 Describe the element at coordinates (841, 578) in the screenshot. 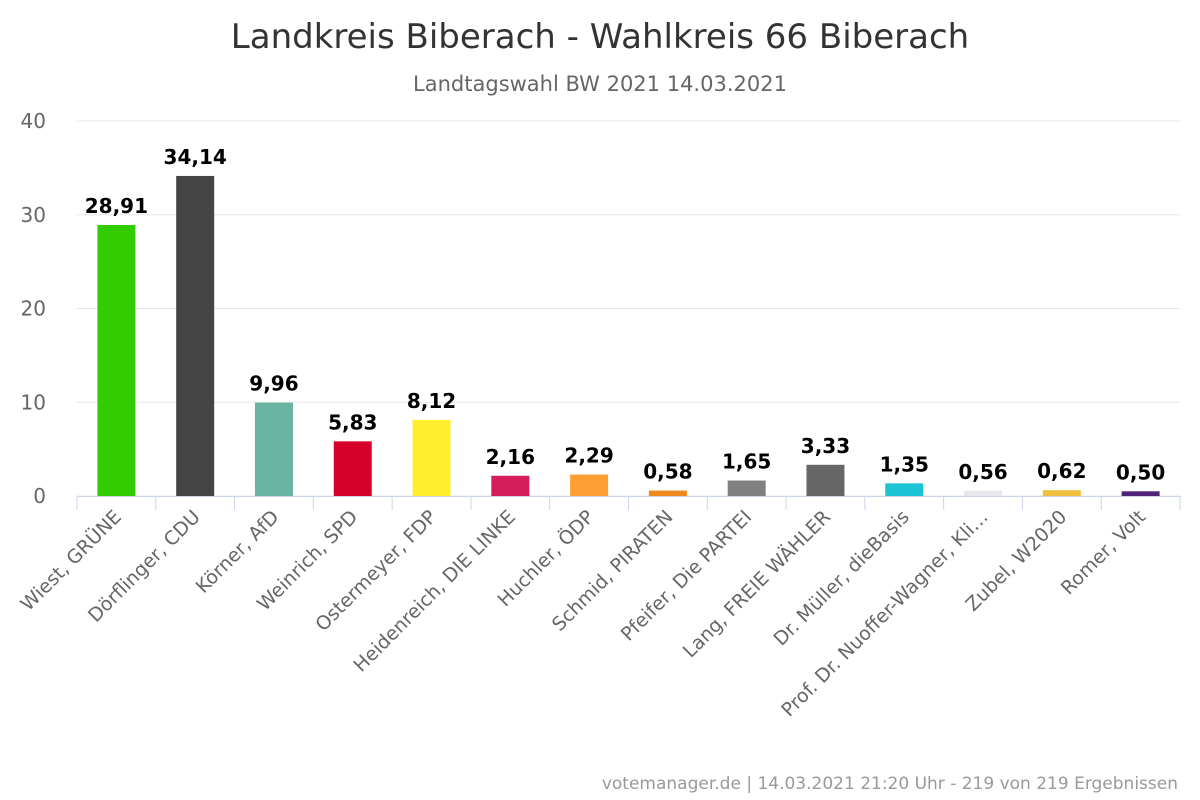

I see `x-tick-label: Dr. Müller, dieBasis` at that location.